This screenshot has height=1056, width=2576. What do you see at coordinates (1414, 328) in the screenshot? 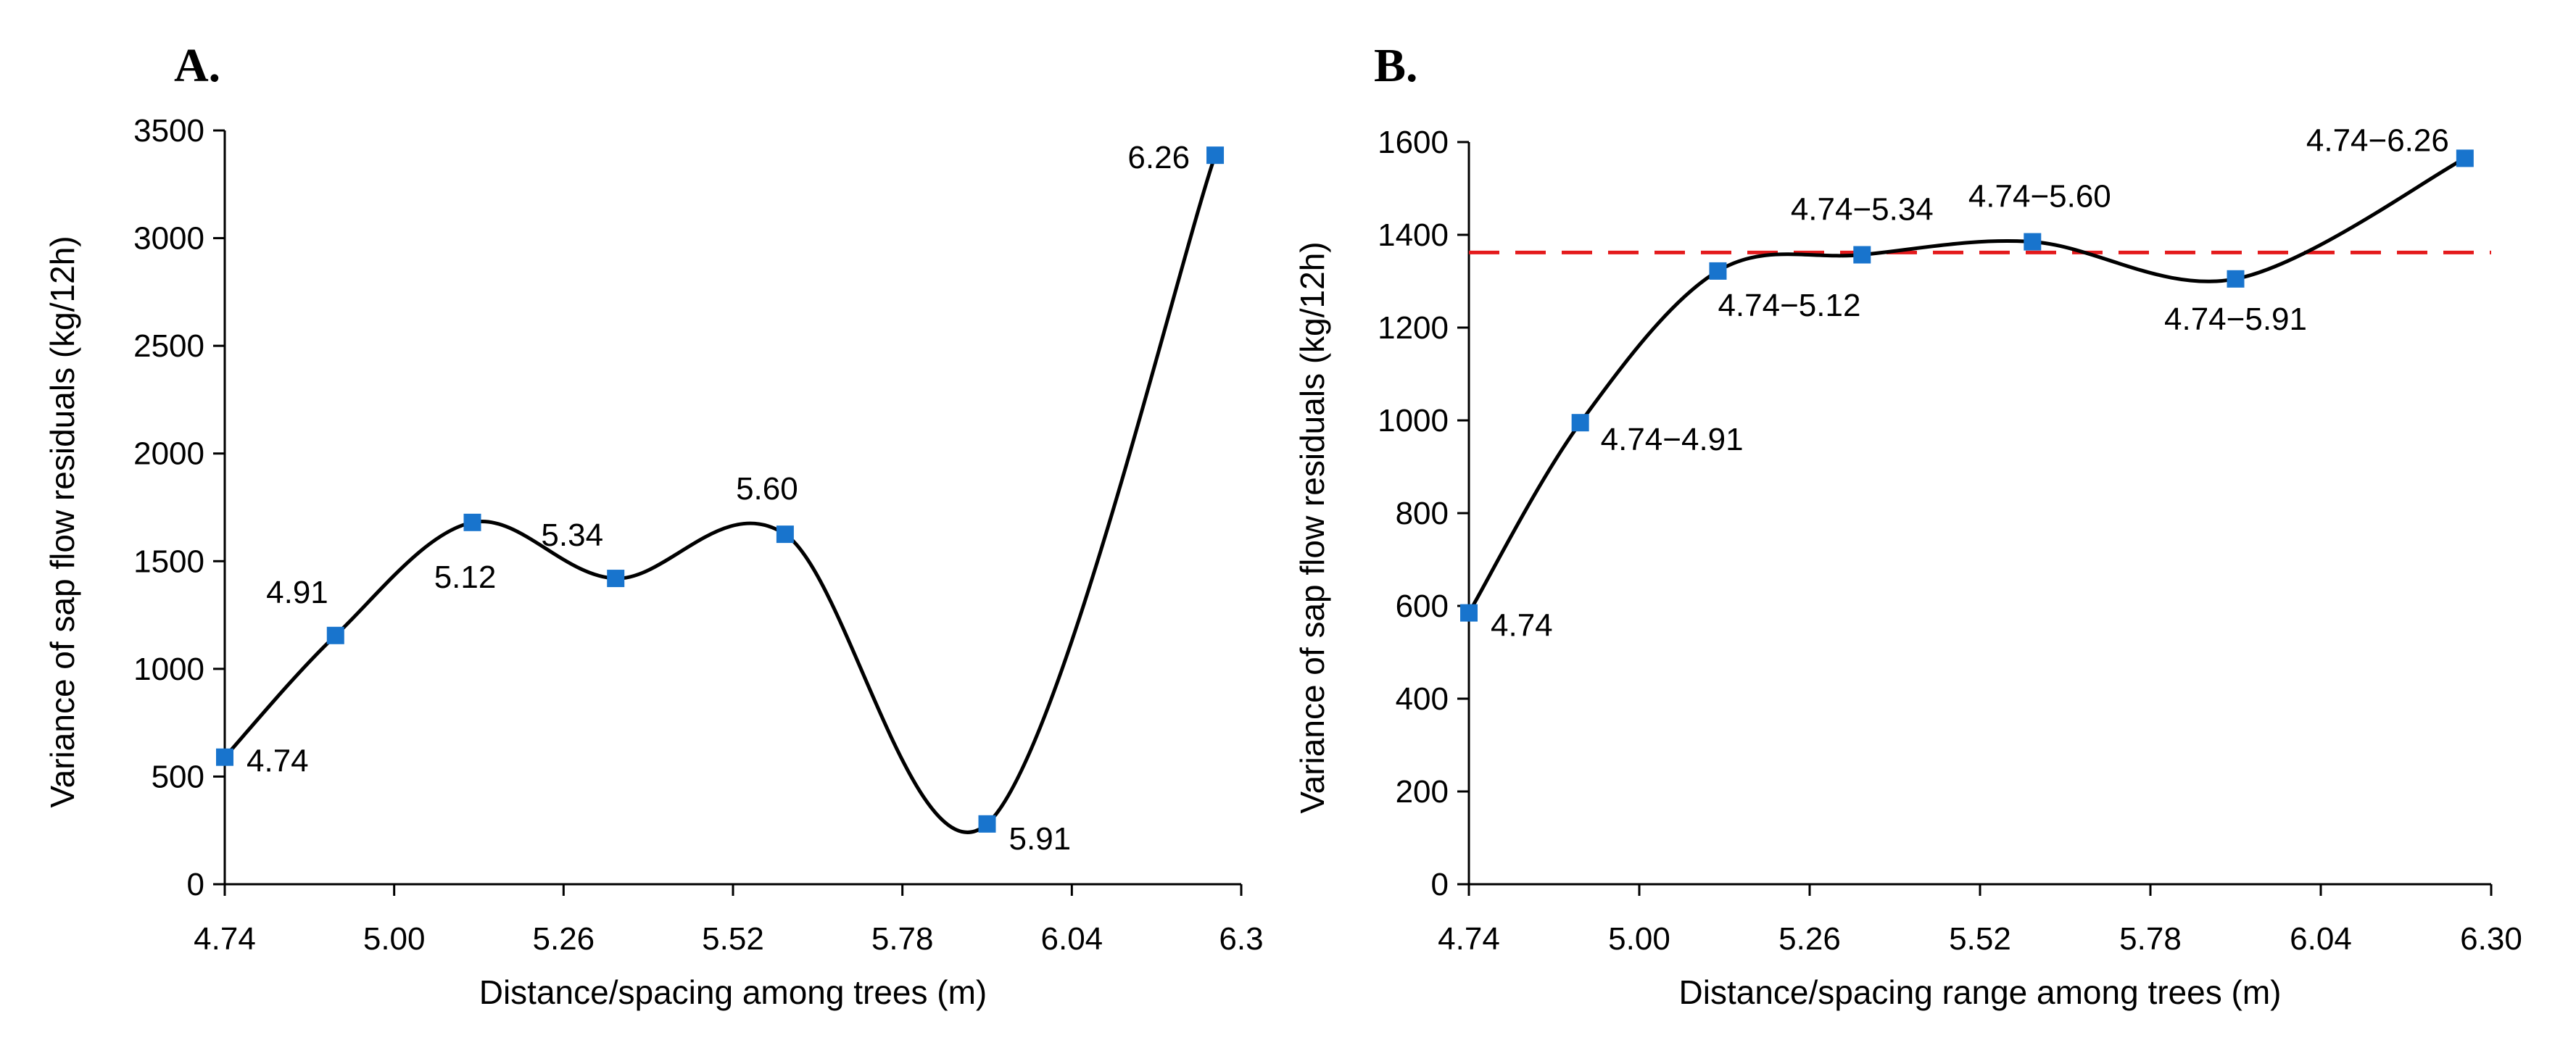
I see `y-tick-label: 1200` at bounding box center [1414, 328].